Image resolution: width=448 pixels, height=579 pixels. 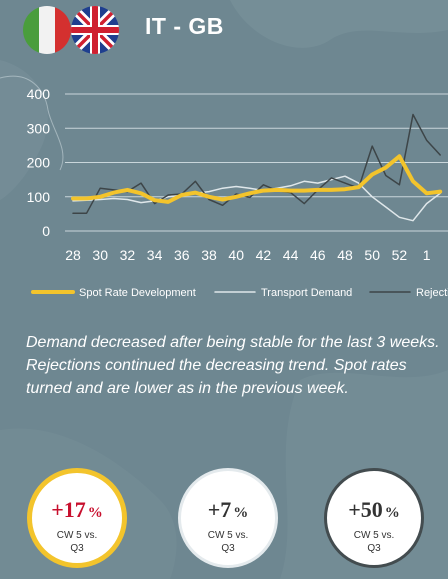 I want to click on y-axis-ticks: 0 100 200 300 400, so click(x=39, y=162).